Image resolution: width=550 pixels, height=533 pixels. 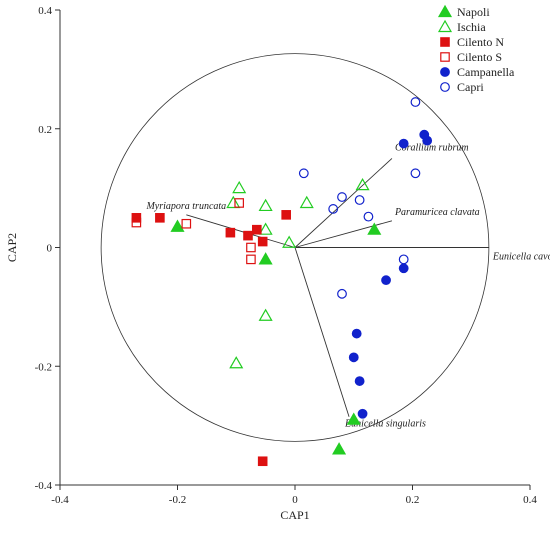 What do you see at coordinates (385, 424) in the screenshot?
I see `vector-label: Eunicella singularis` at bounding box center [385, 424].